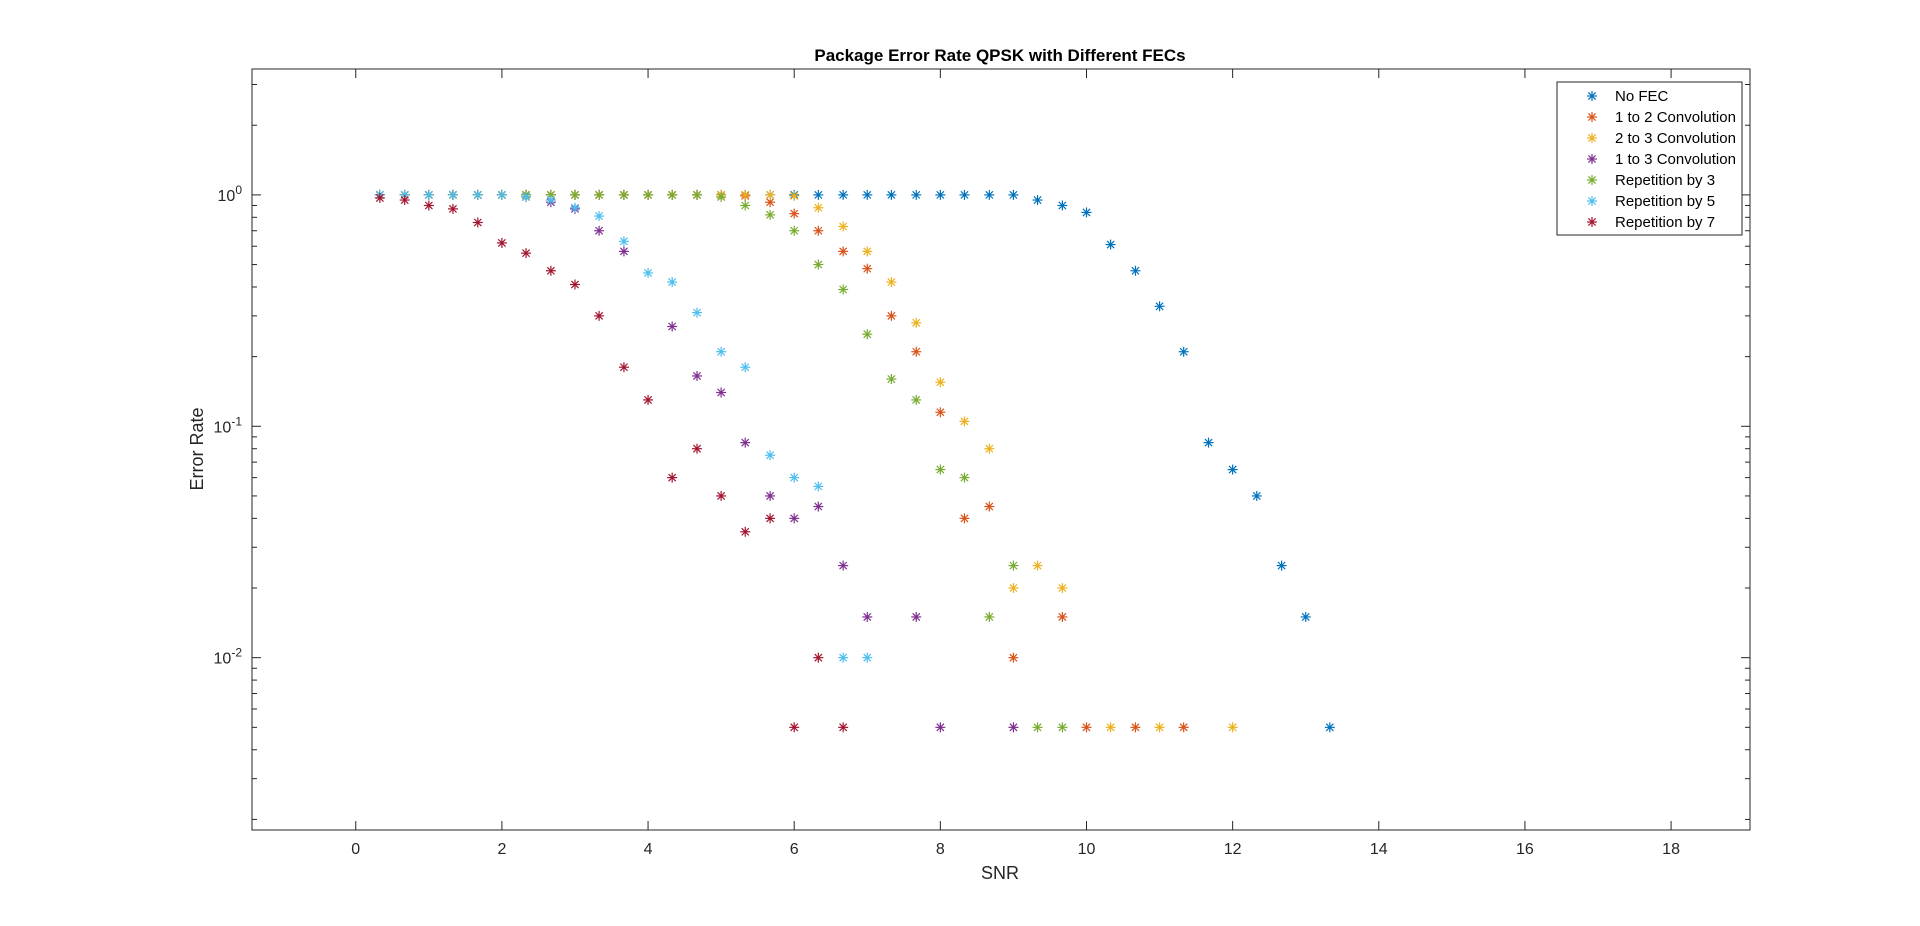  What do you see at coordinates (794, 849) in the screenshot?
I see `x-tick-label: 6` at bounding box center [794, 849].